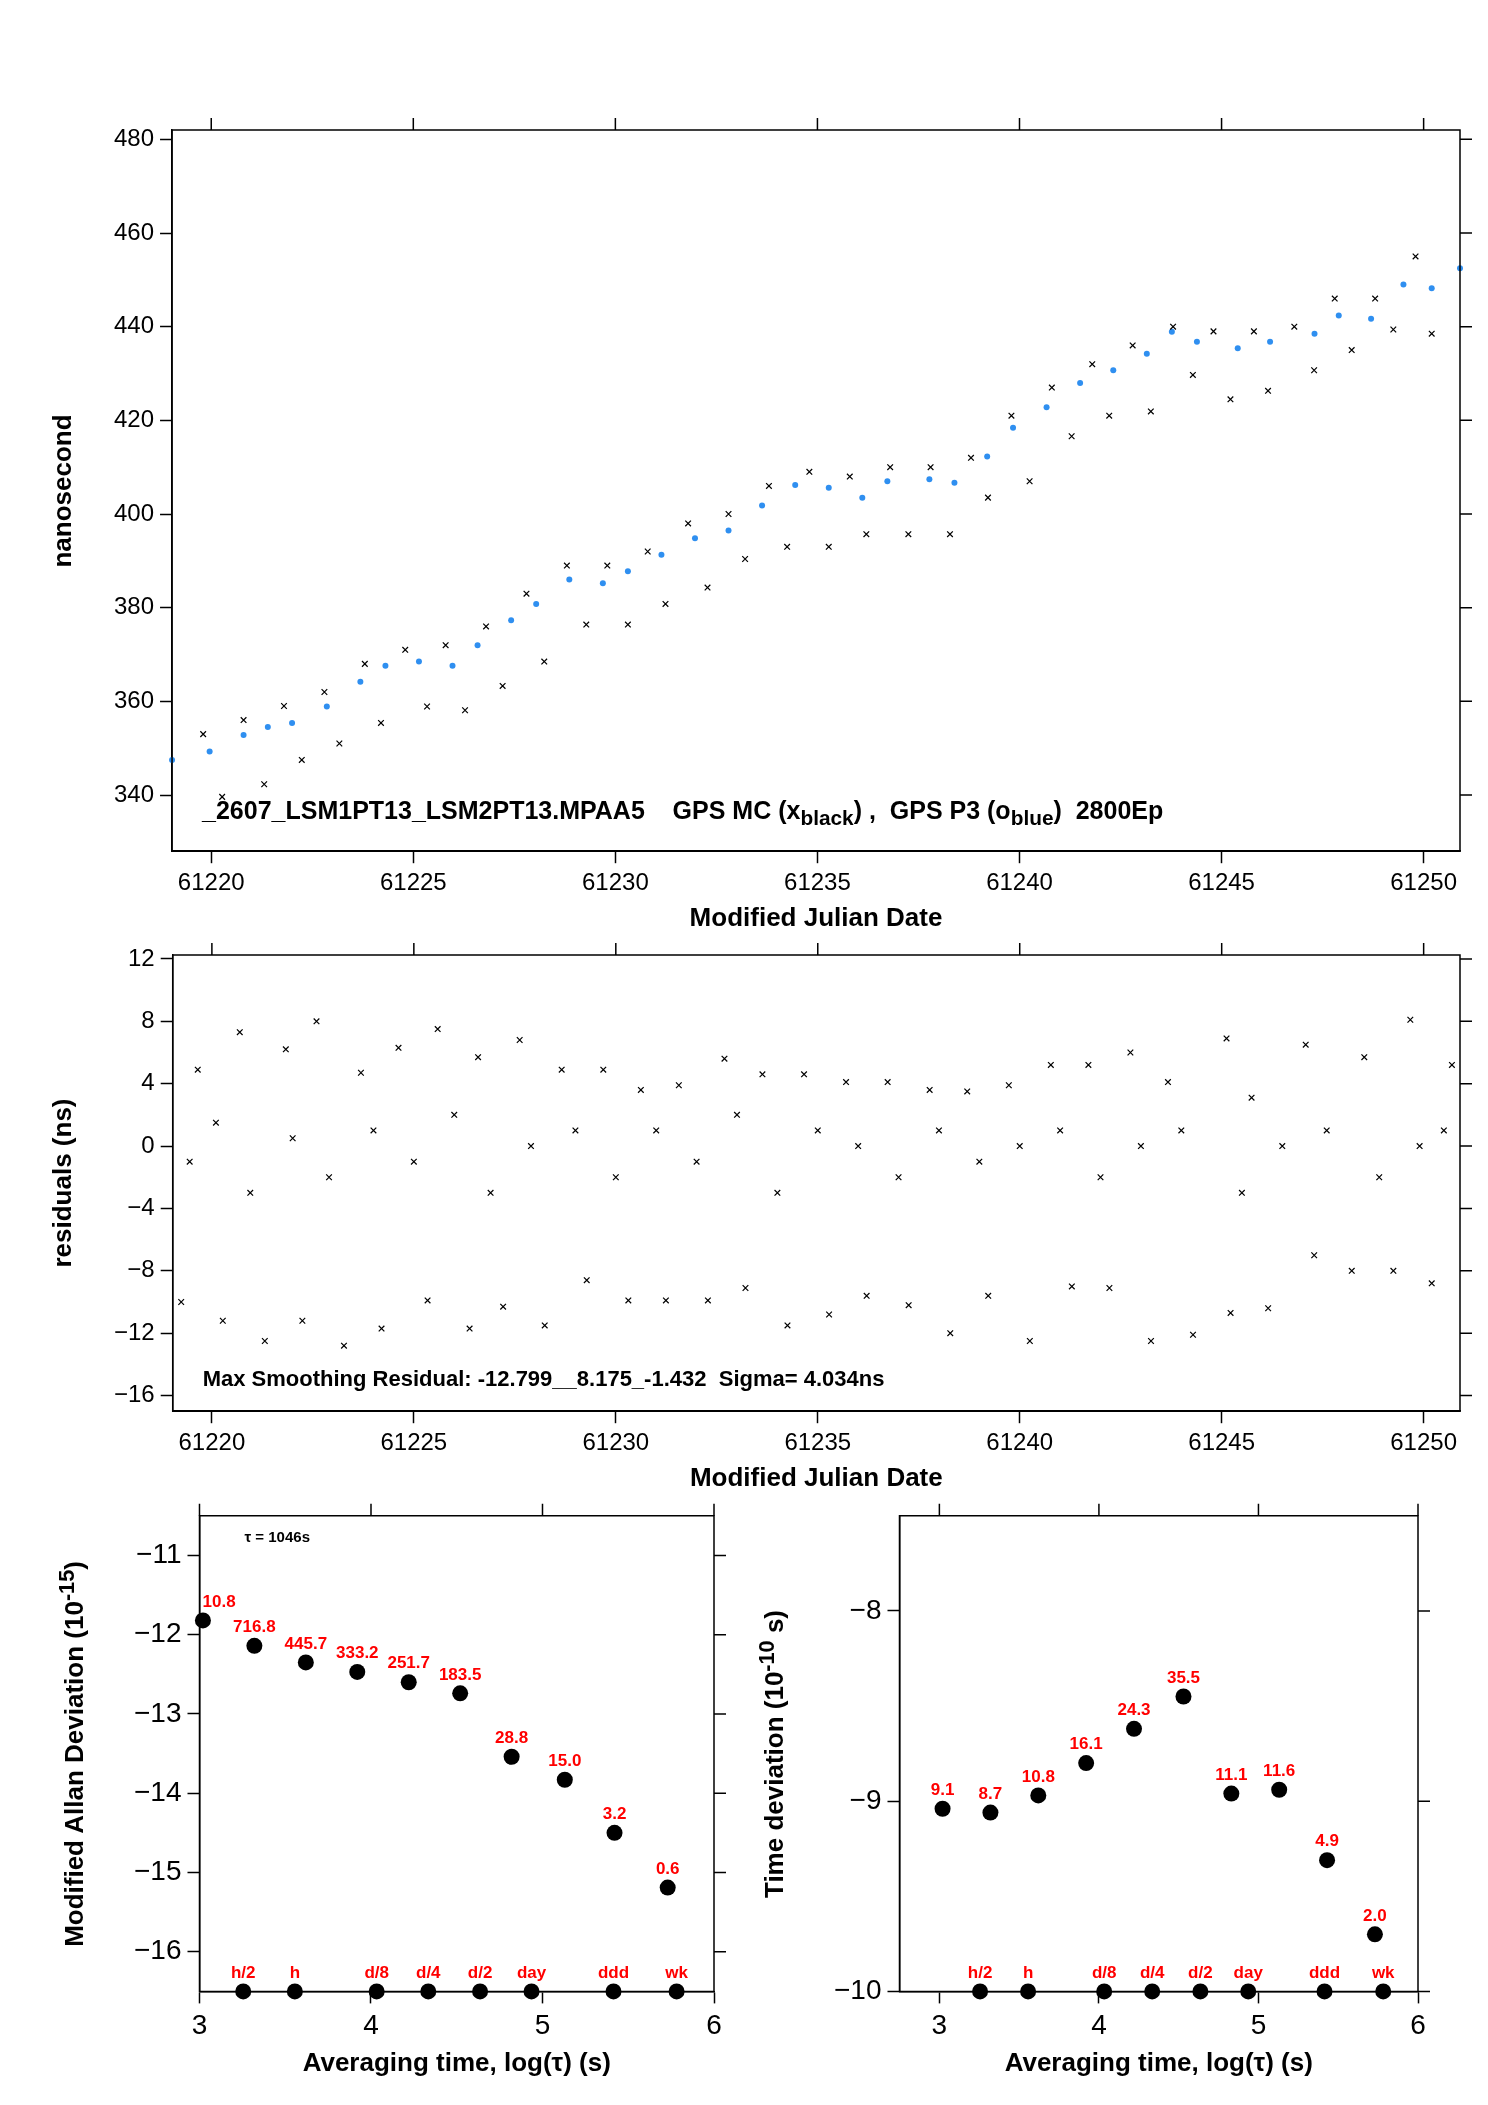 This screenshot has height=2105, width=1488. I want to click on annotation: 16.1, so click(1086, 1744).